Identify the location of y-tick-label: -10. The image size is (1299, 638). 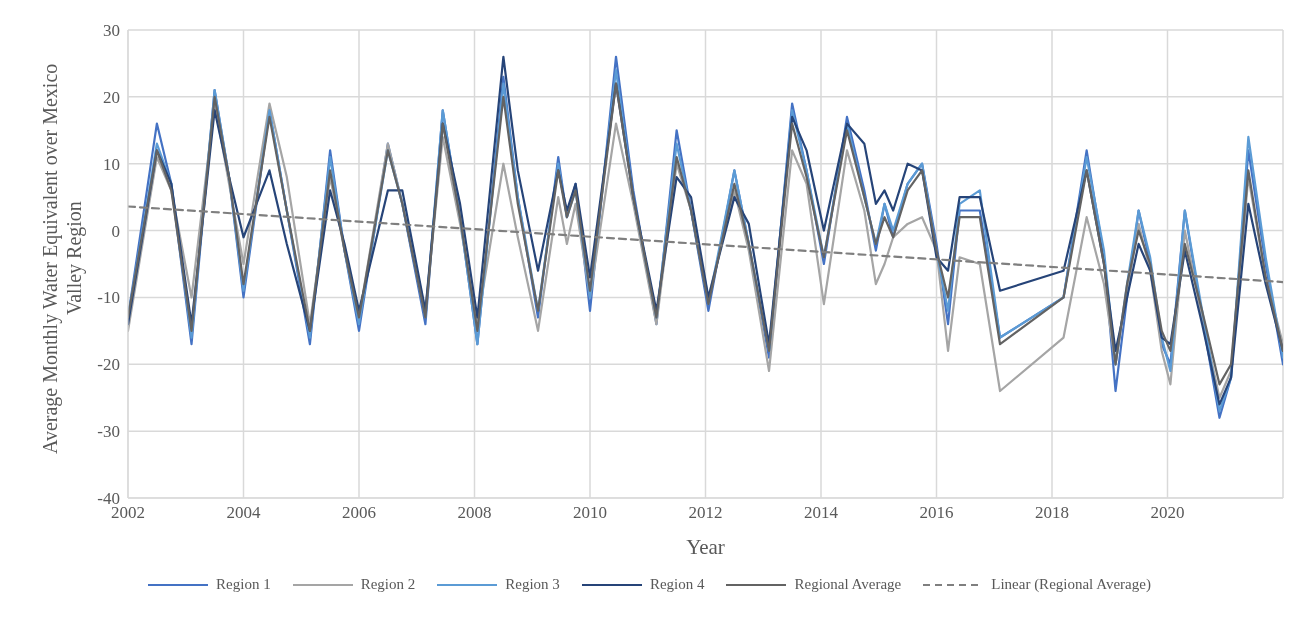
(108, 298).